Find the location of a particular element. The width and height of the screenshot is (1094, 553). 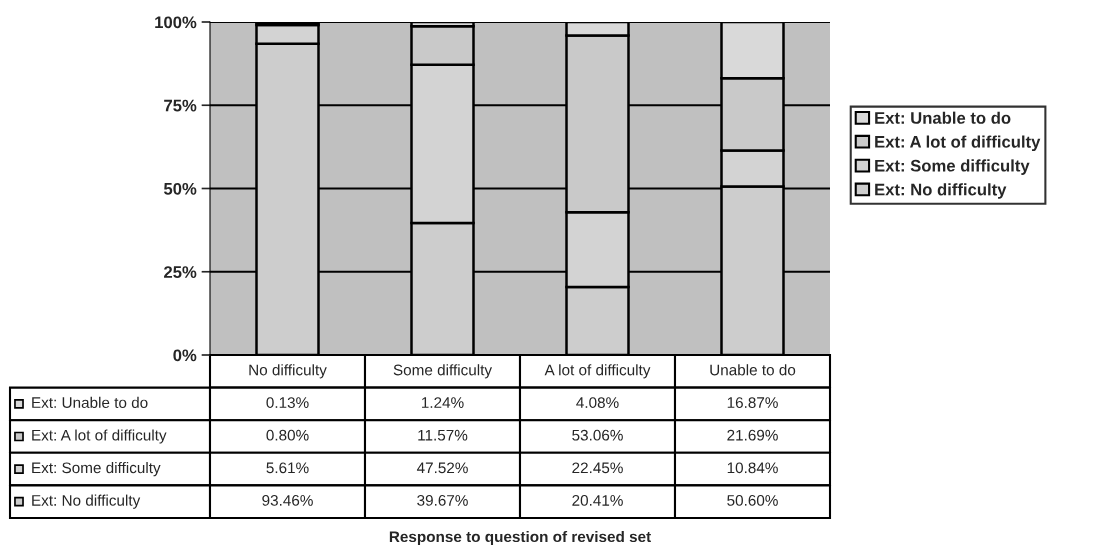

legend-label: Ext: A lot of difficulty is located at coordinates (958, 143).